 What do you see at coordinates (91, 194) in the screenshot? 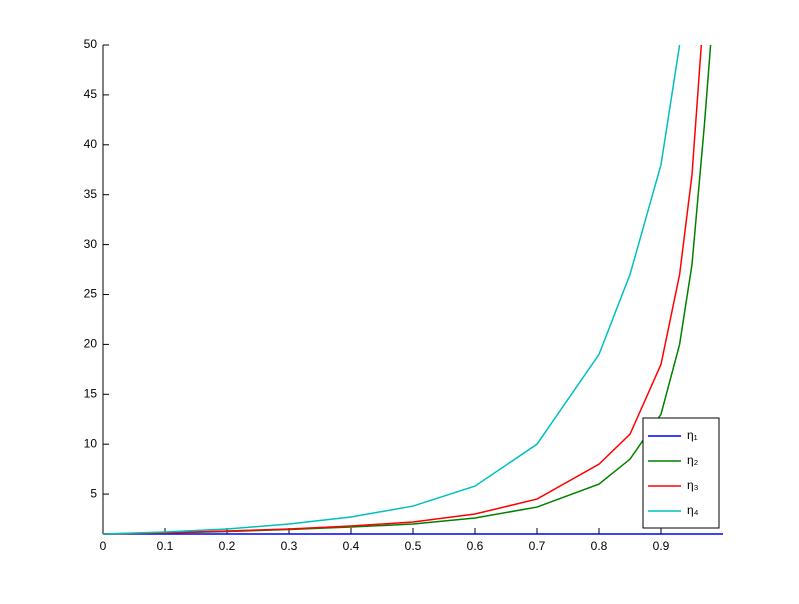
I see `y-tick-label: 35` at bounding box center [91, 194].